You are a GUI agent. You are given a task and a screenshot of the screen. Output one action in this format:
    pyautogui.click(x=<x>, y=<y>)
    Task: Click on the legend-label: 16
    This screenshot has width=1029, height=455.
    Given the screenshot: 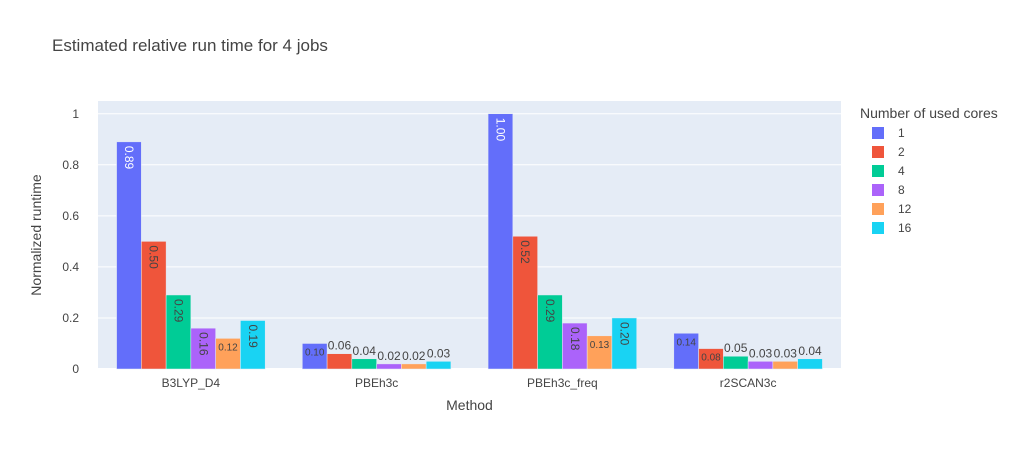 What is the action you would take?
    pyautogui.click(x=905, y=228)
    